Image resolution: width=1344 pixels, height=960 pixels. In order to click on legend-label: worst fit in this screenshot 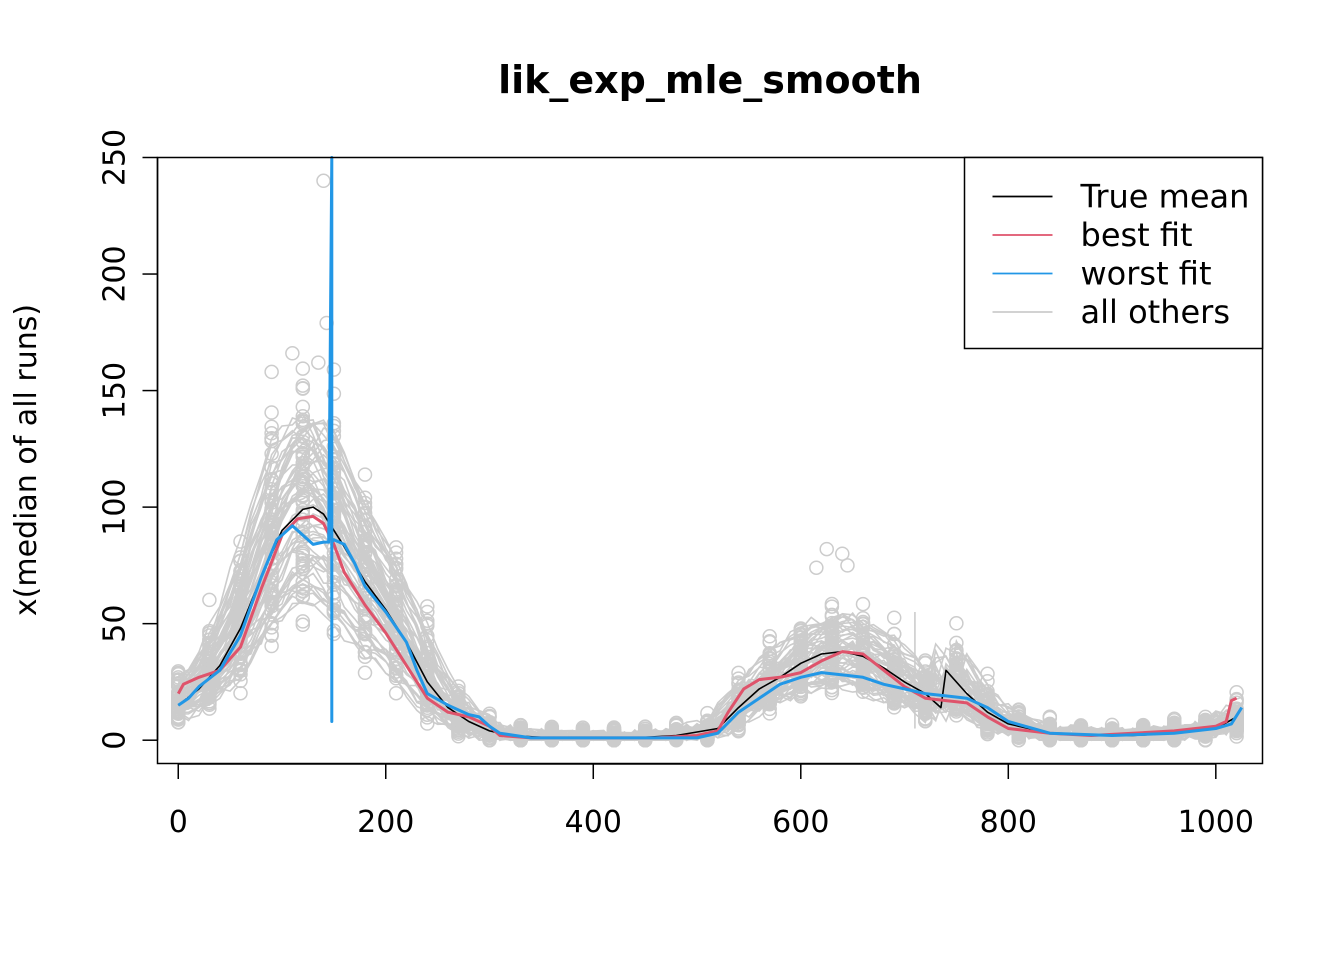, I will do `click(1146, 274)`.